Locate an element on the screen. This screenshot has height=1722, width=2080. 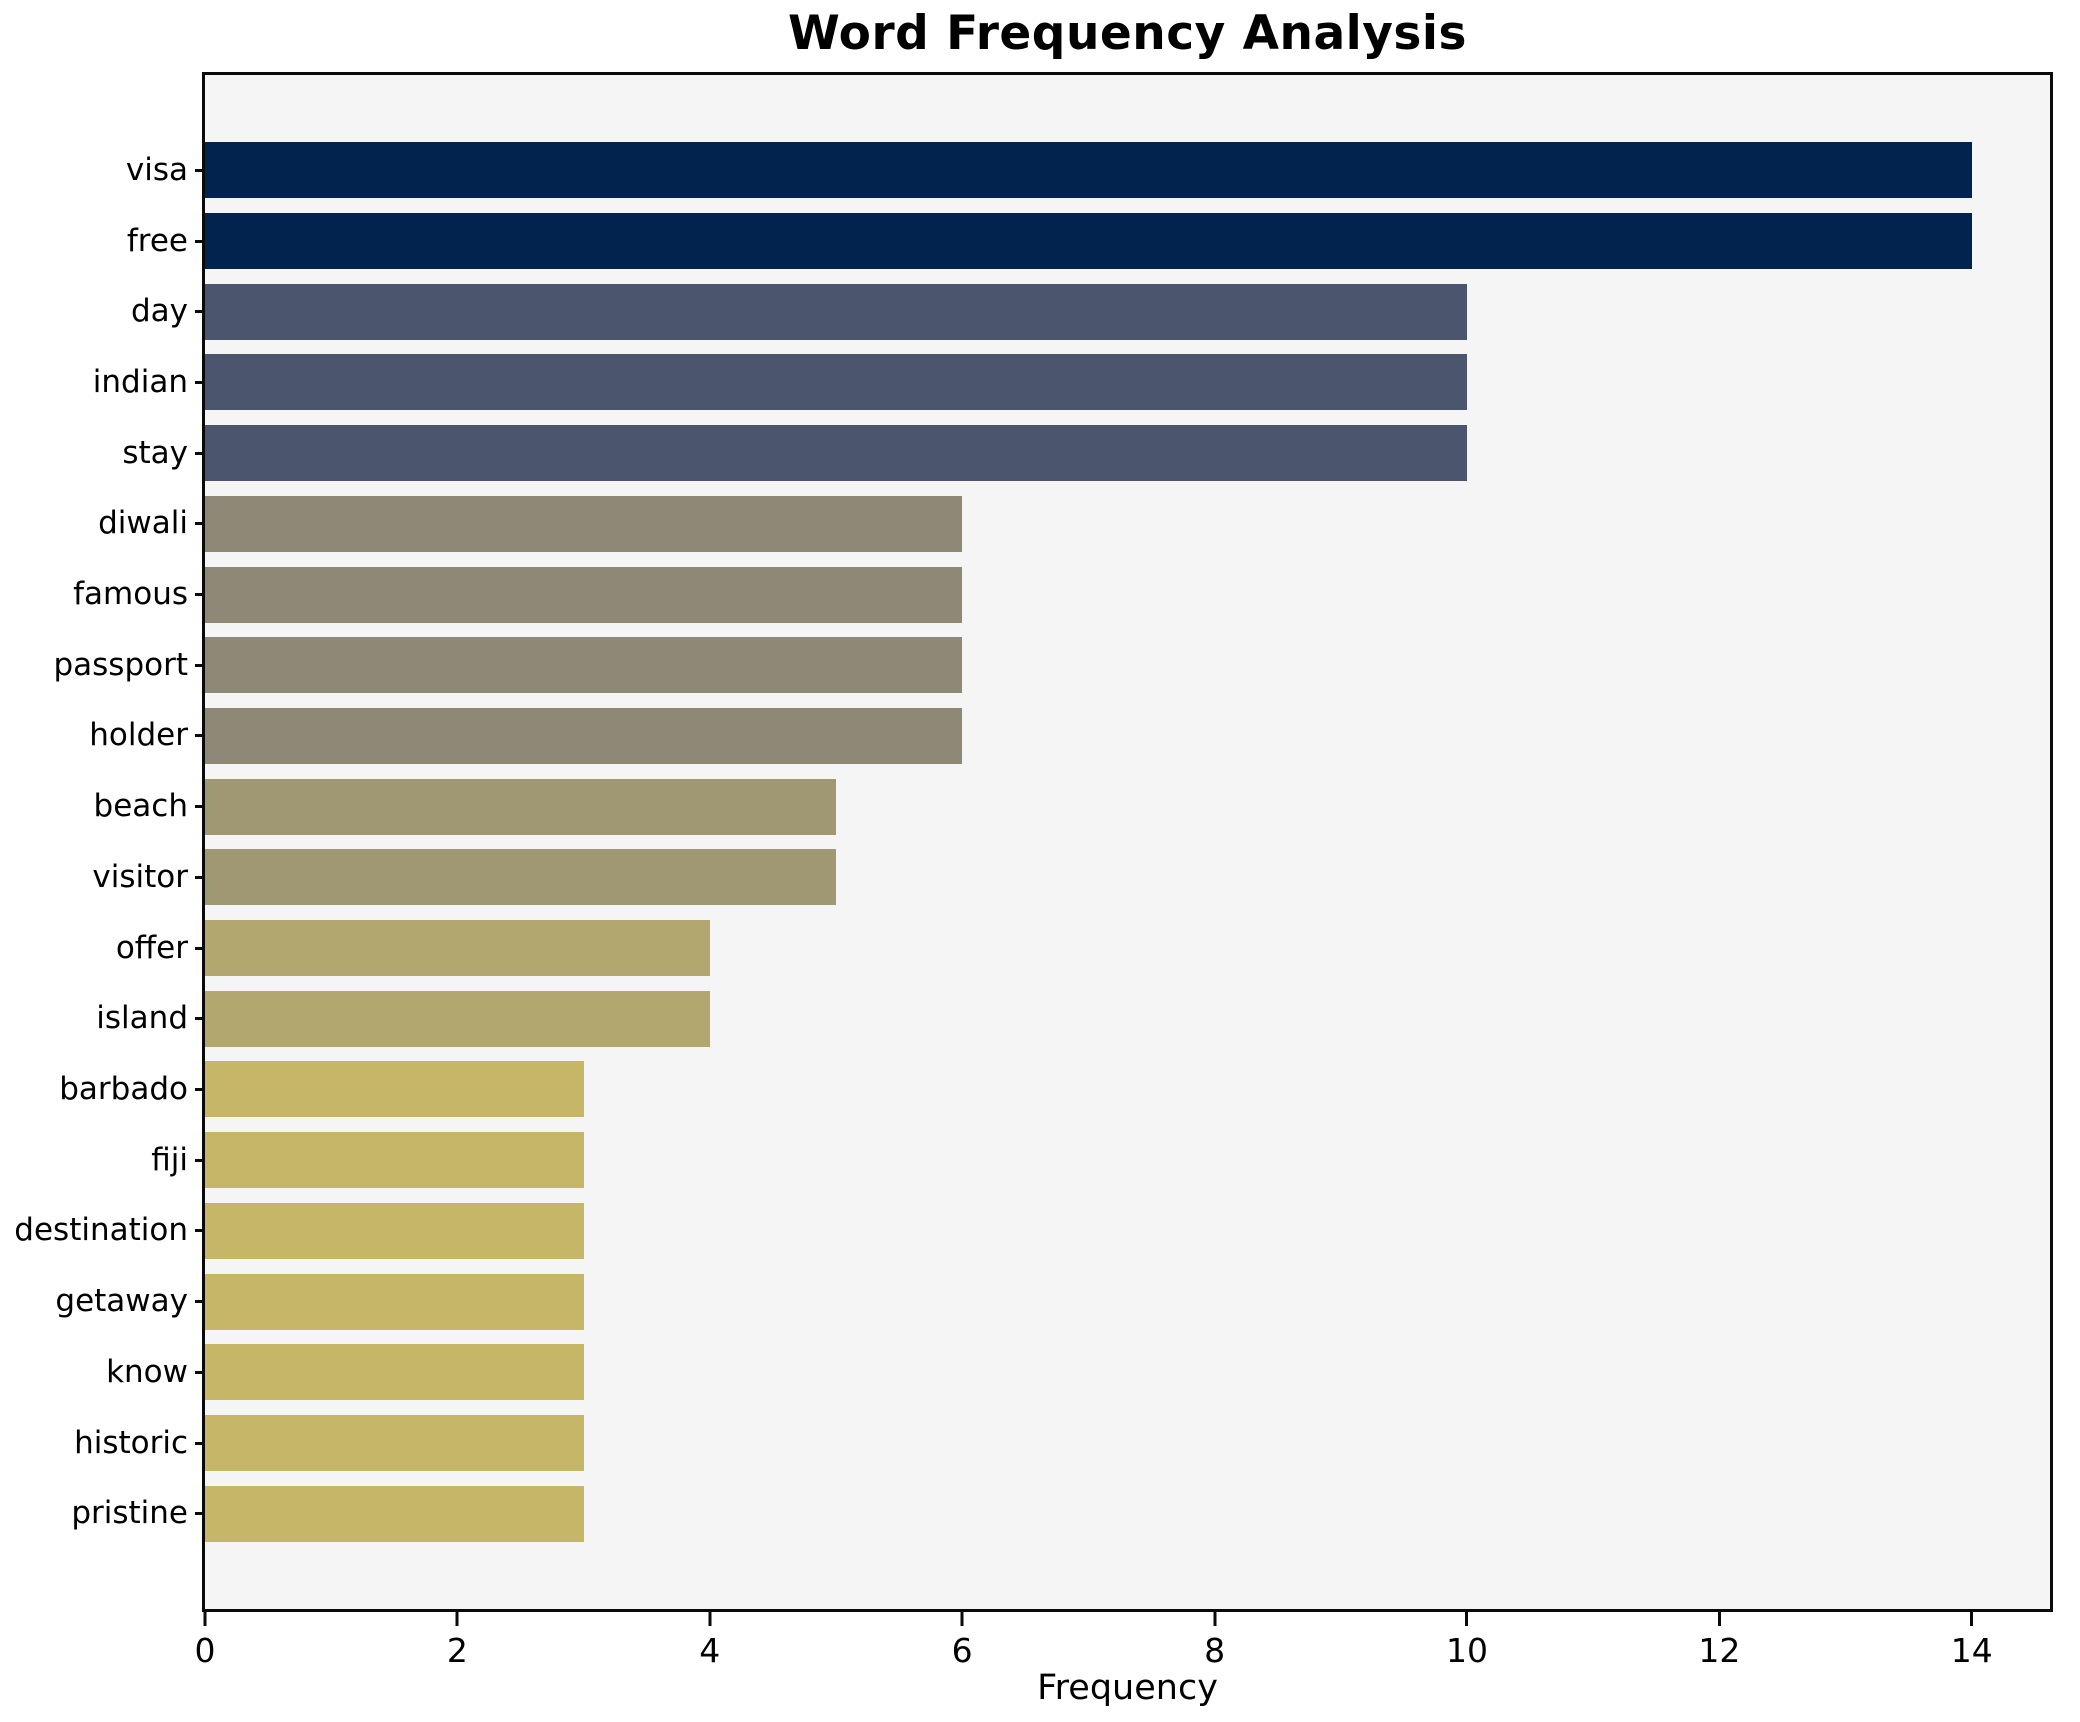
bar-row: beach is located at coordinates (1025, 806).